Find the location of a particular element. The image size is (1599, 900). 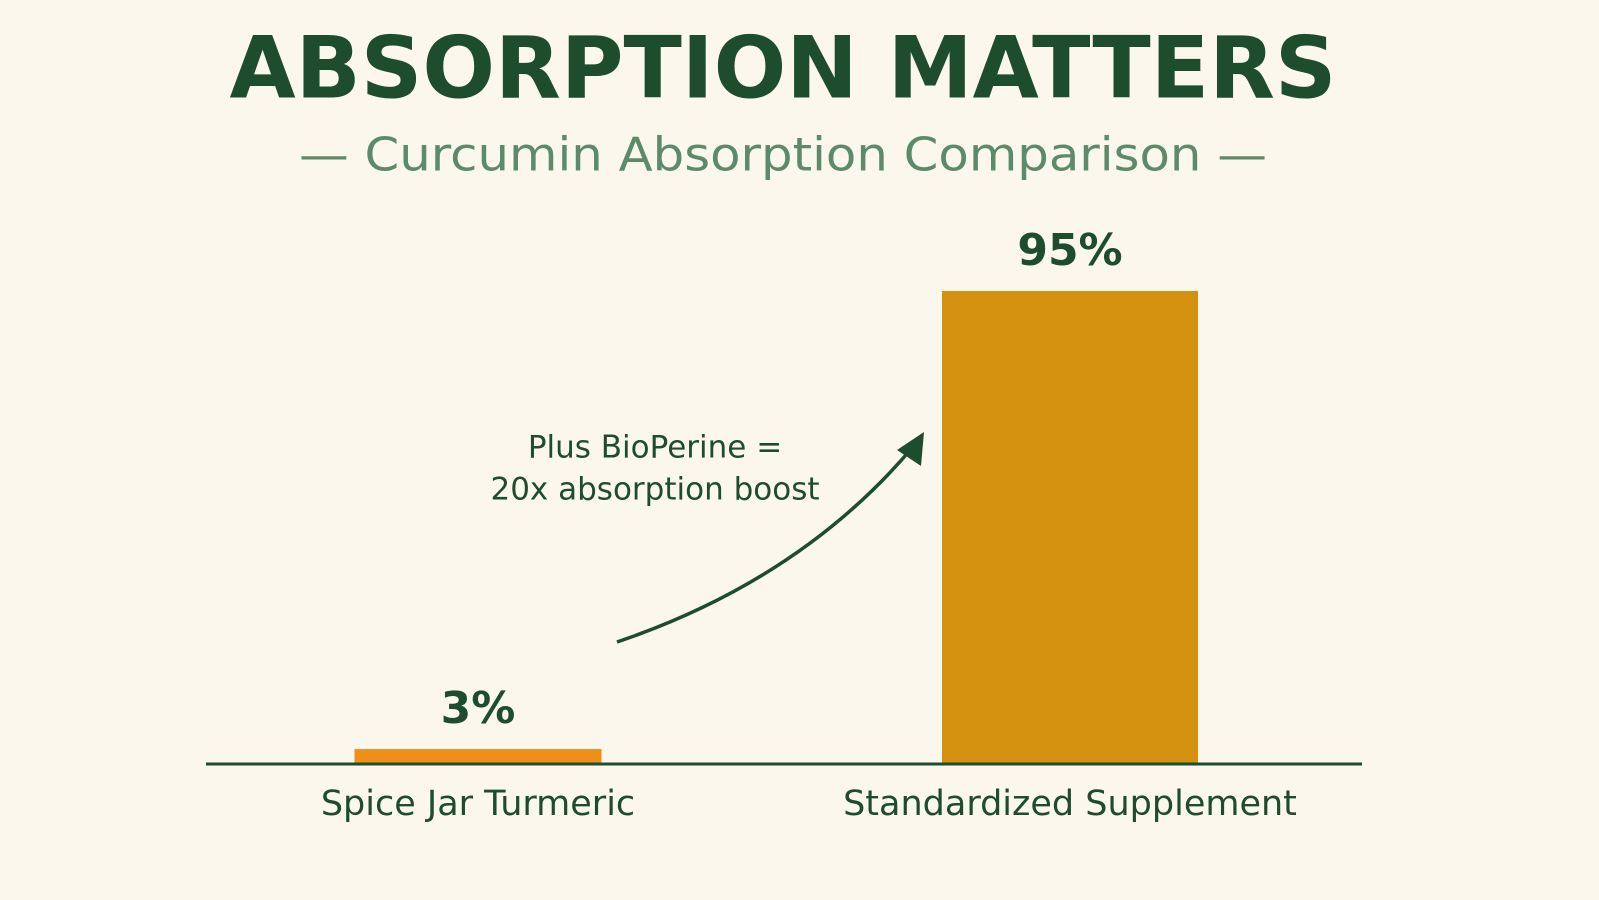

arrow-head is located at coordinates (910, 449).